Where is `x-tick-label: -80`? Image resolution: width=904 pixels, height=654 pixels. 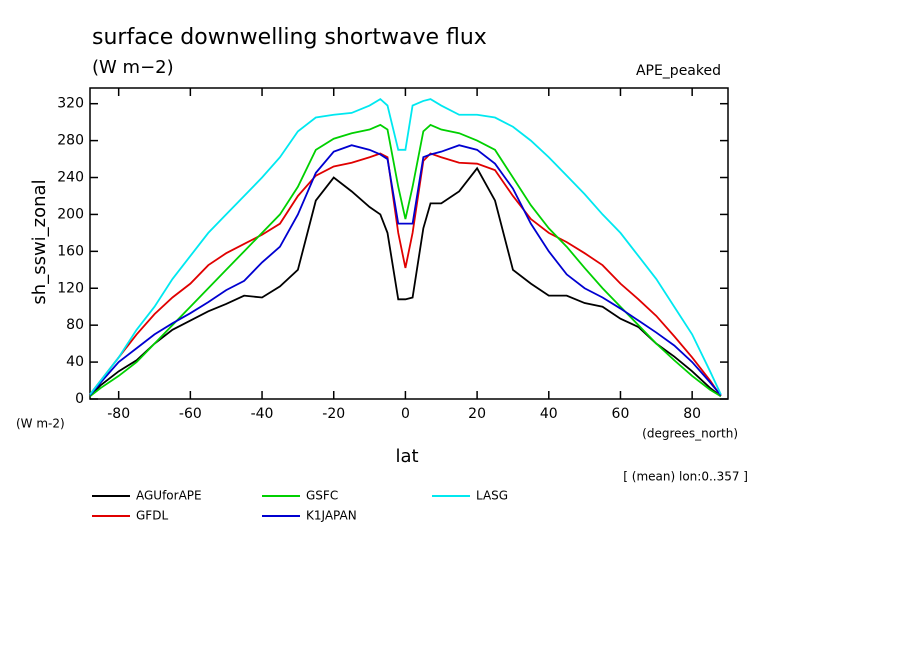
x-tick-label: -80 is located at coordinates (118, 414).